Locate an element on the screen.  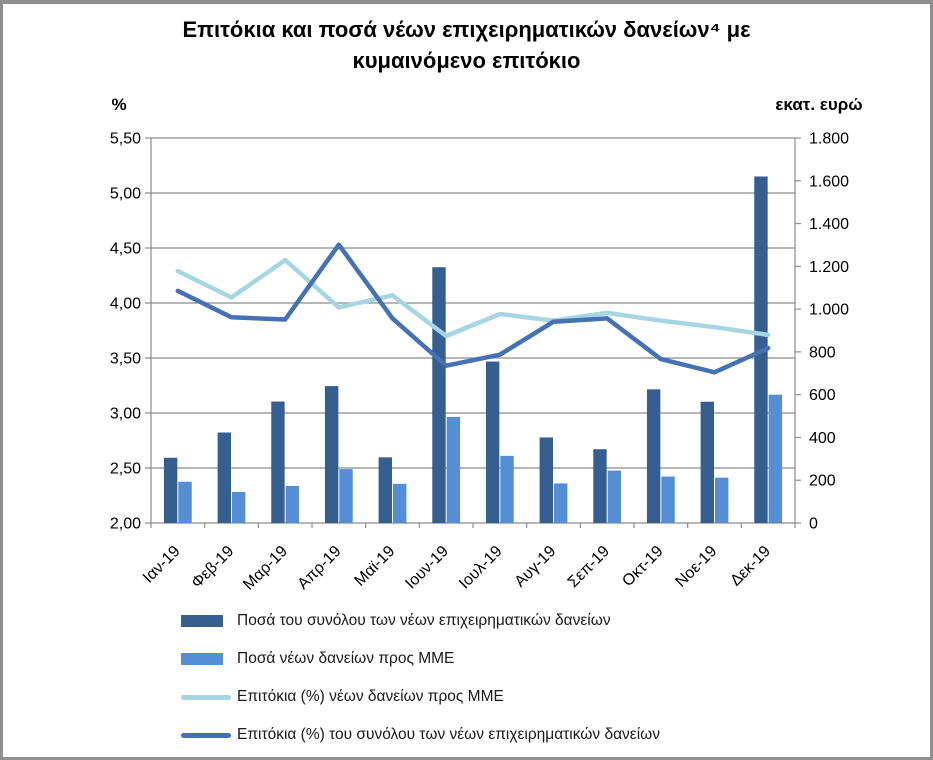
x-axis-category-label: Οκτ-19 is located at coordinates (642, 566).